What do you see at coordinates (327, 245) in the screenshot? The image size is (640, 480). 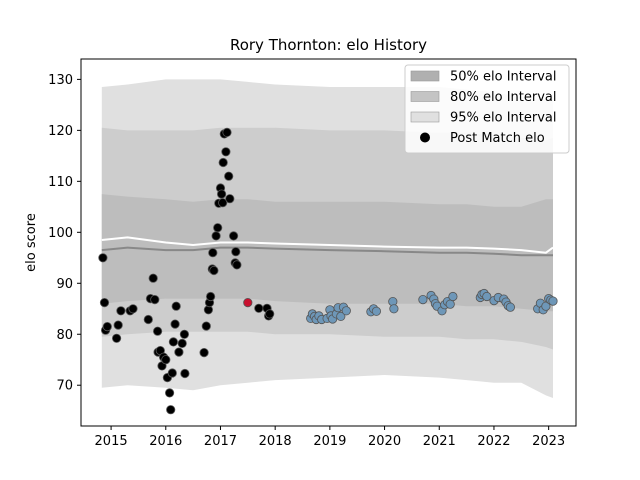 I see `mean-line` at bounding box center [327, 245].